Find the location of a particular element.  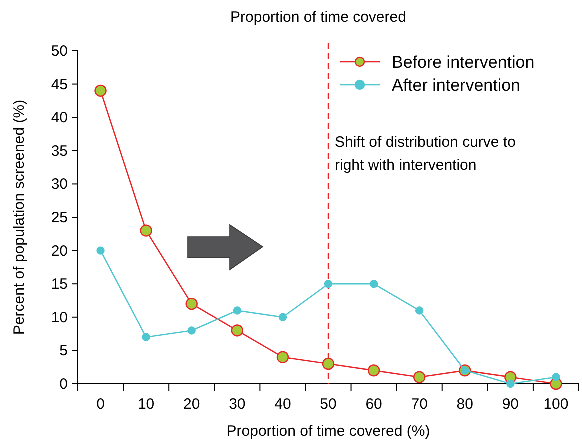

y-tick-label: 0 is located at coordinates (64, 384).